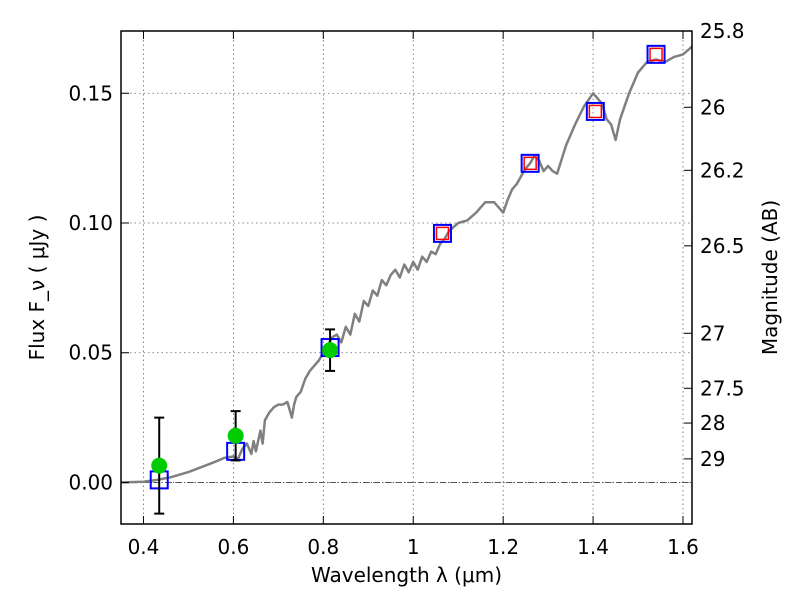 The image size is (800, 600). I want to click on magnitude-tick-label: 29, so click(712, 459).